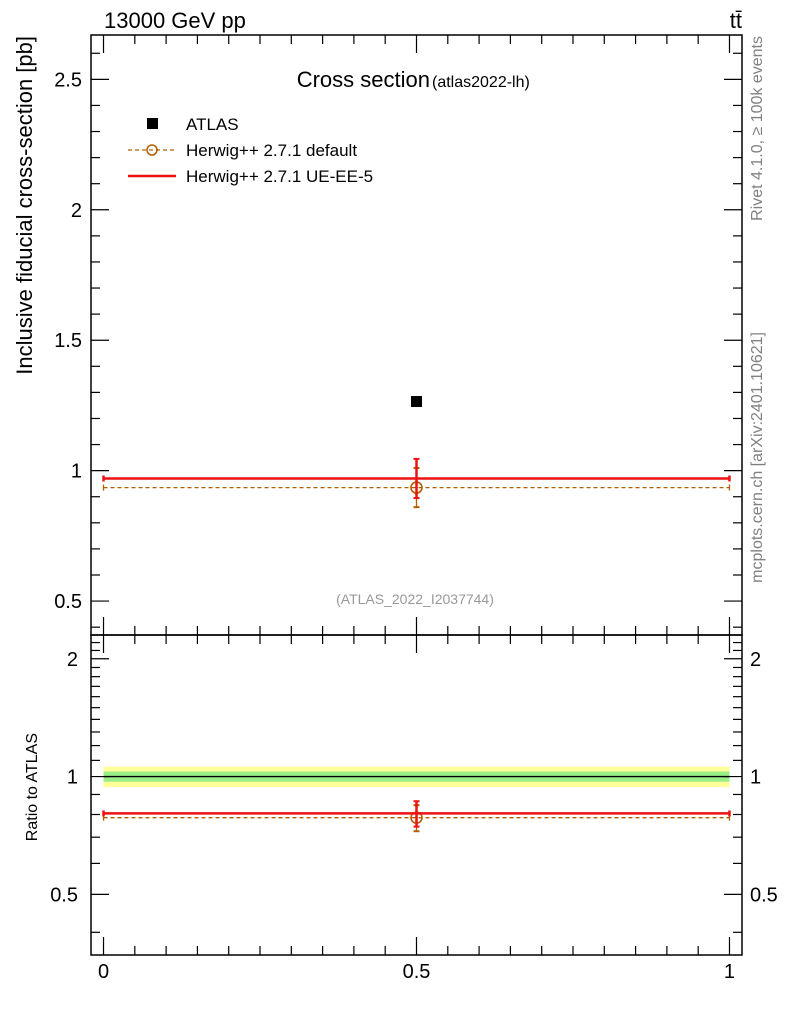  I want to click on legend-label-ueee5: Herwig++ 2.7.1 UE-EE-5, so click(279, 176).